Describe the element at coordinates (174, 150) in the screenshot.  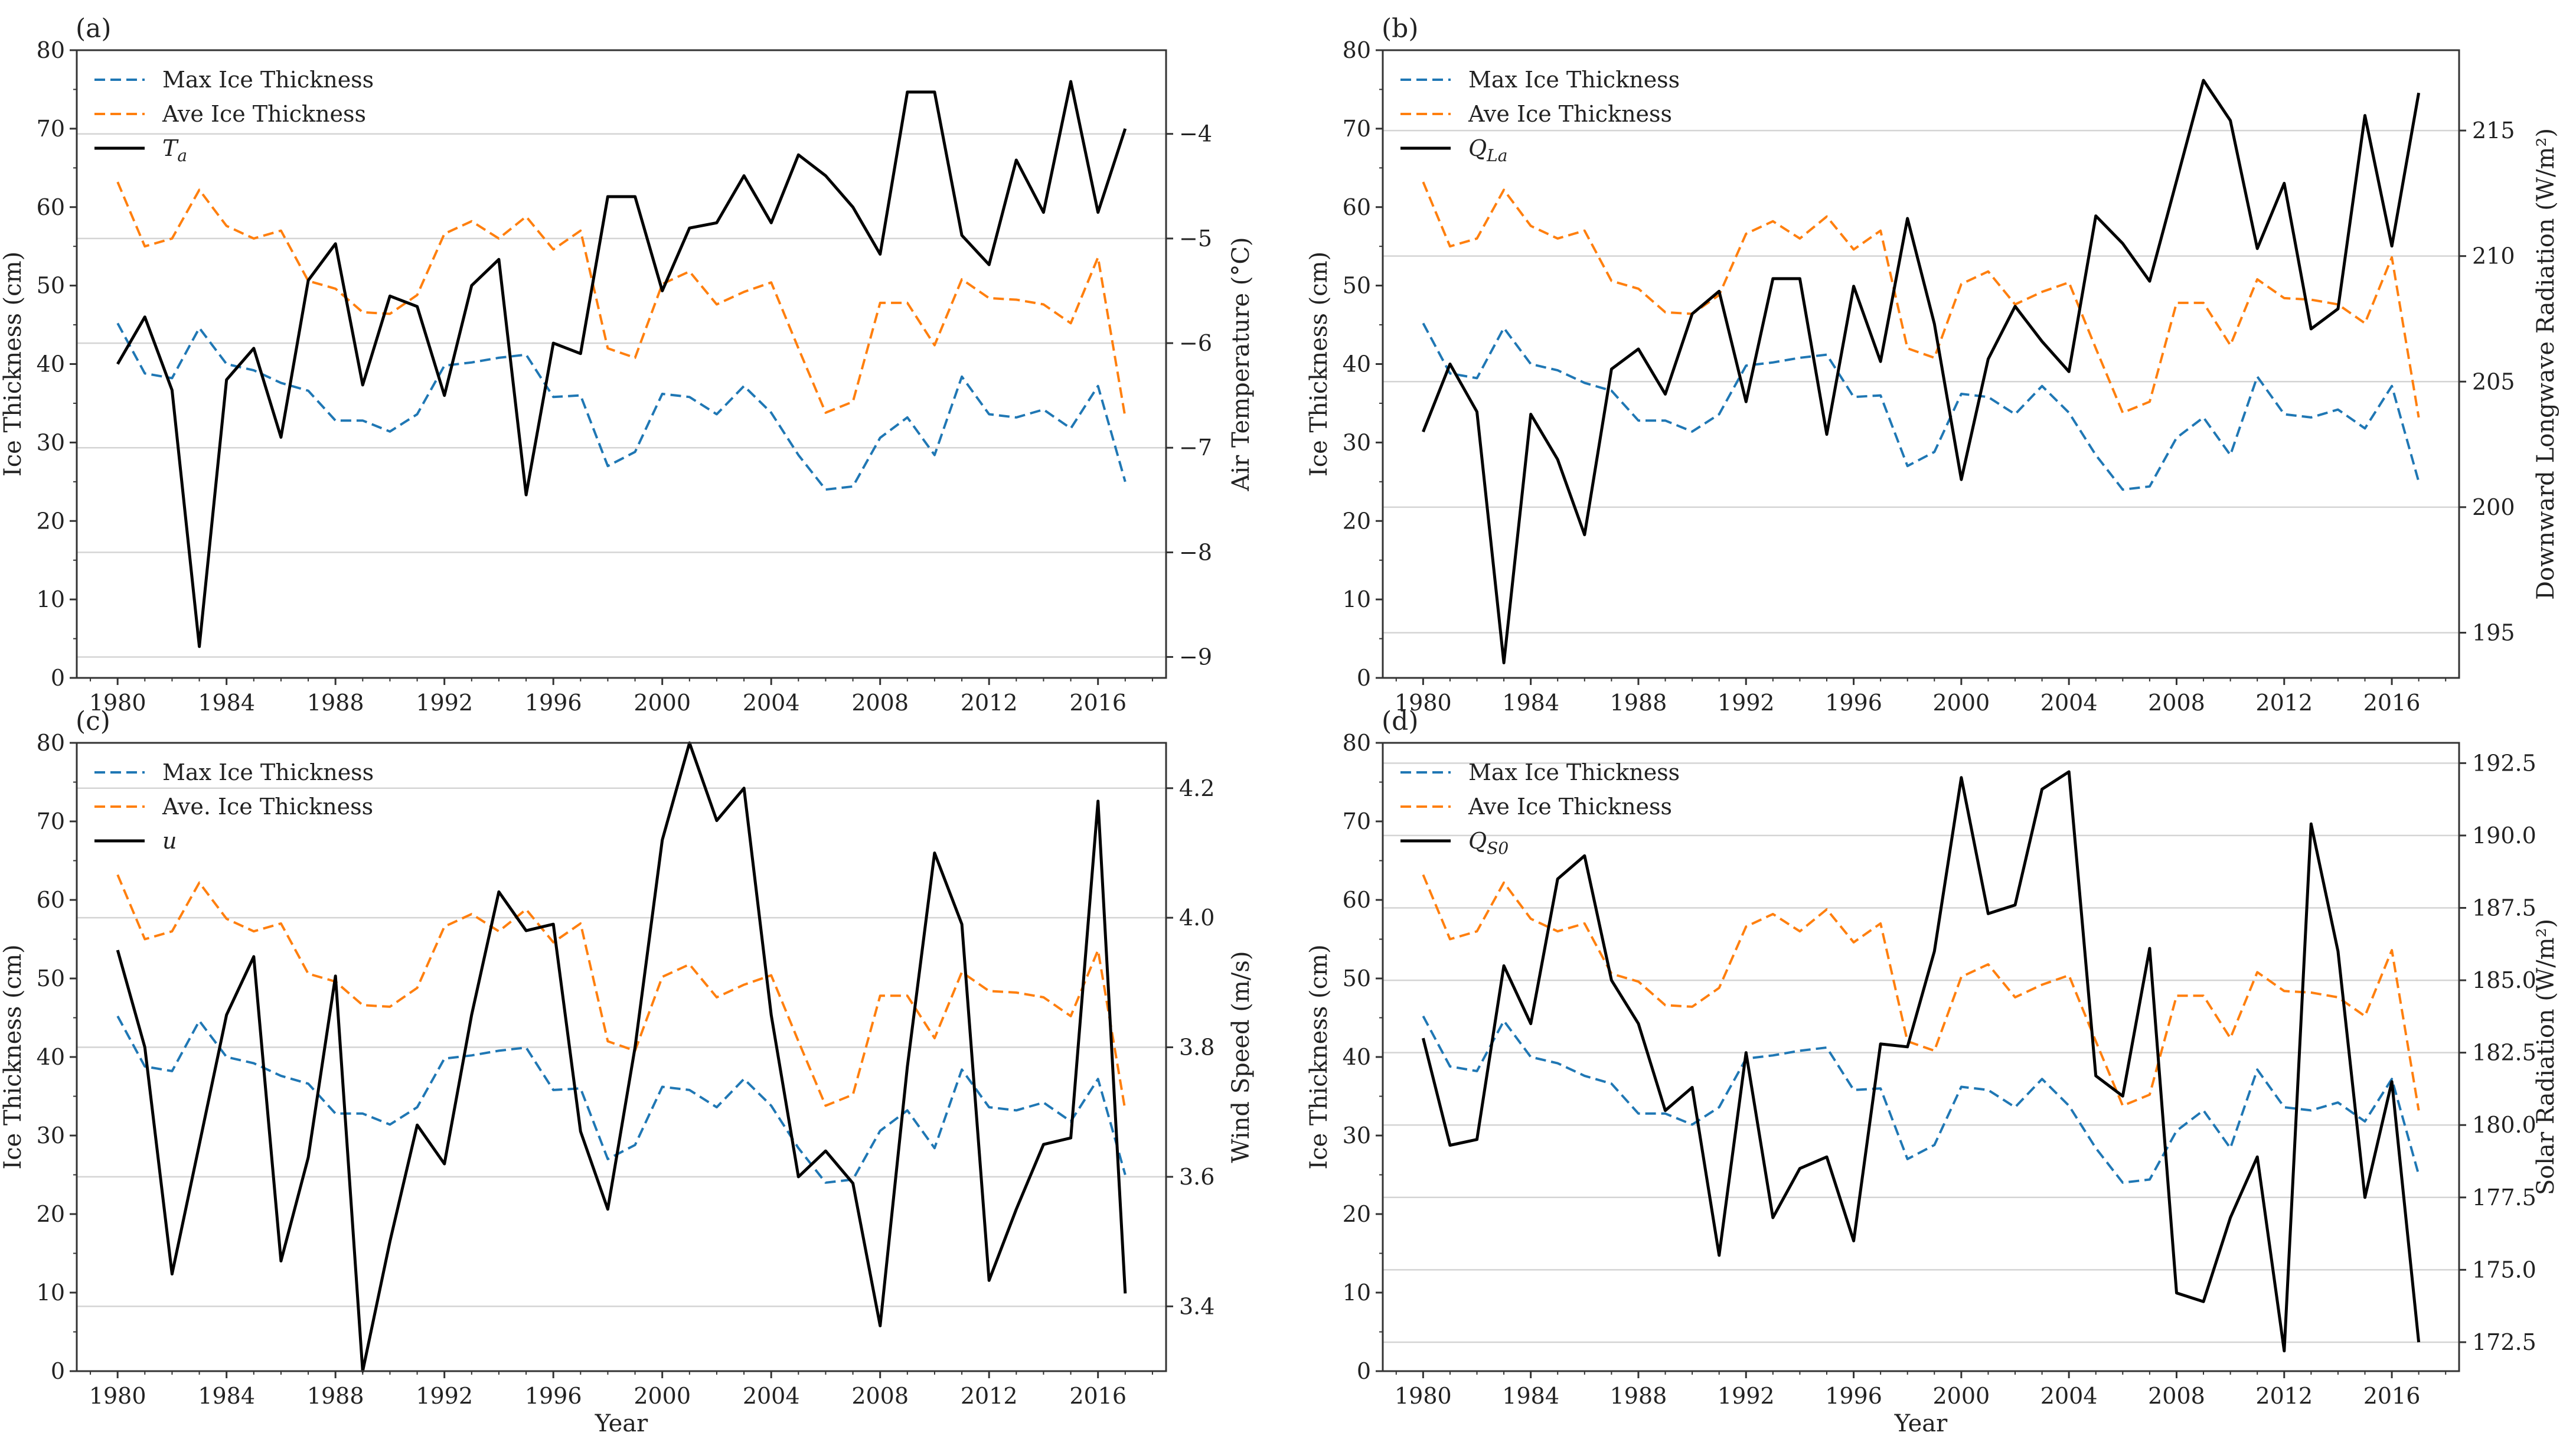
I see `legend-label: Ta` at that location.